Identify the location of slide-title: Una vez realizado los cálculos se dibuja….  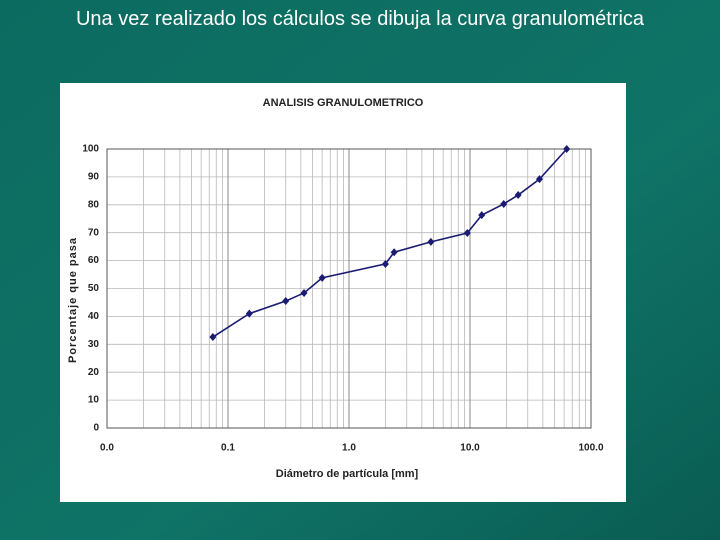
(360, 19).